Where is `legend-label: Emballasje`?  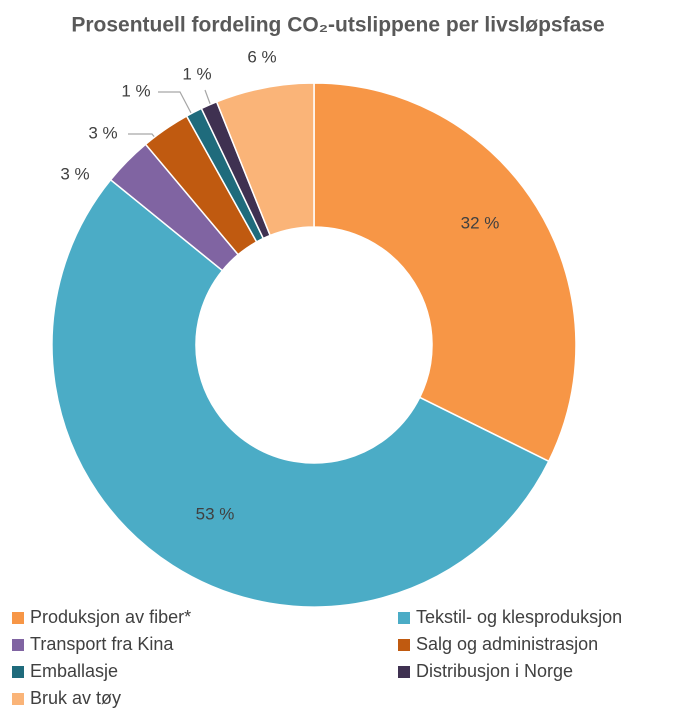
legend-label: Emballasje is located at coordinates (74, 671).